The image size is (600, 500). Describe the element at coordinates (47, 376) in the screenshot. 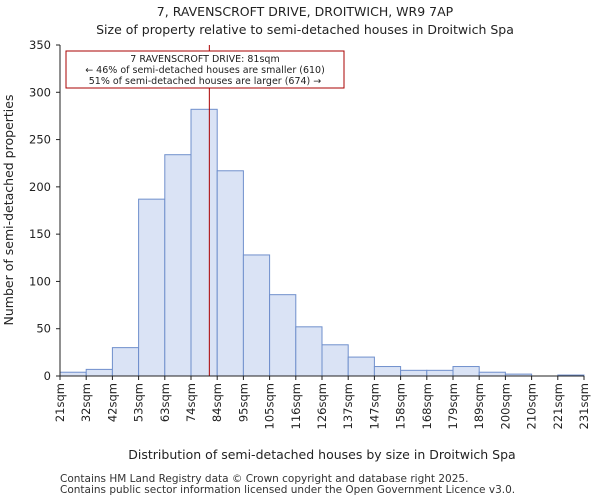

I see `y-tick-label-0: 0` at that location.